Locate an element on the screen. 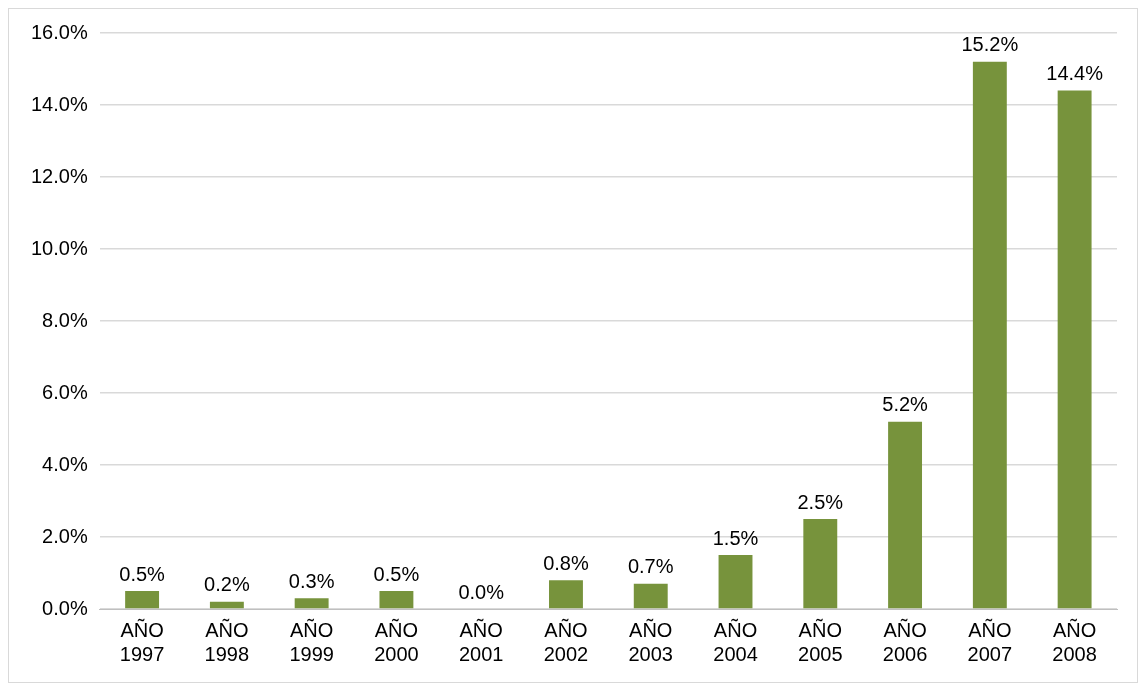  y-tick-label: 14.0% is located at coordinates (59, 103).